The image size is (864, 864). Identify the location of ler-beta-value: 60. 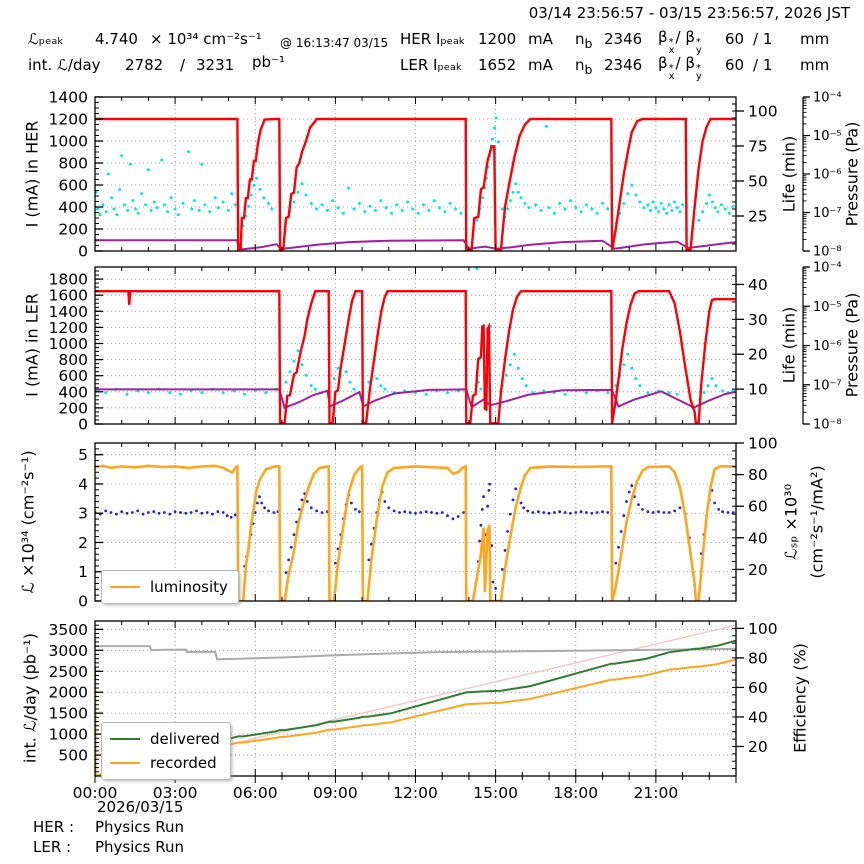
(735, 65).